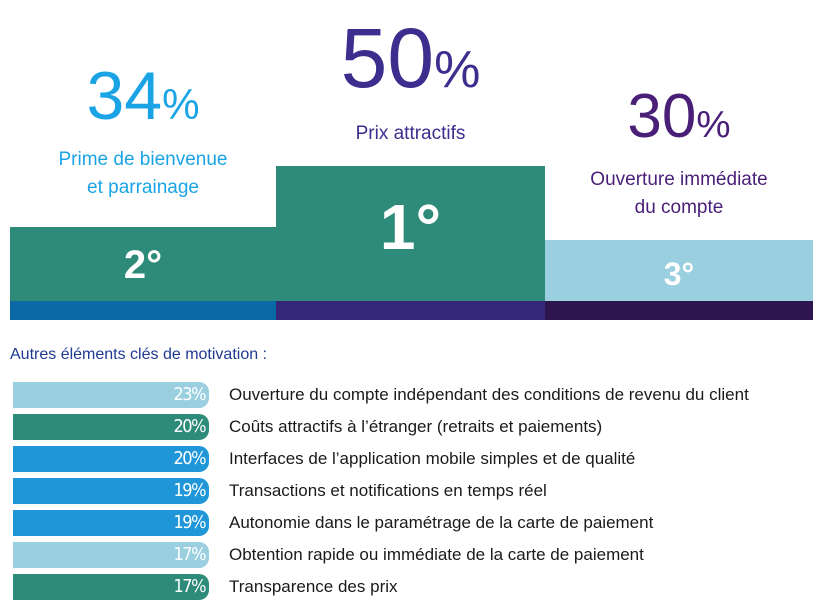 This screenshot has width=822, height=613. Describe the element at coordinates (679, 207) in the screenshot. I see `podium-label-line: du compte` at that location.